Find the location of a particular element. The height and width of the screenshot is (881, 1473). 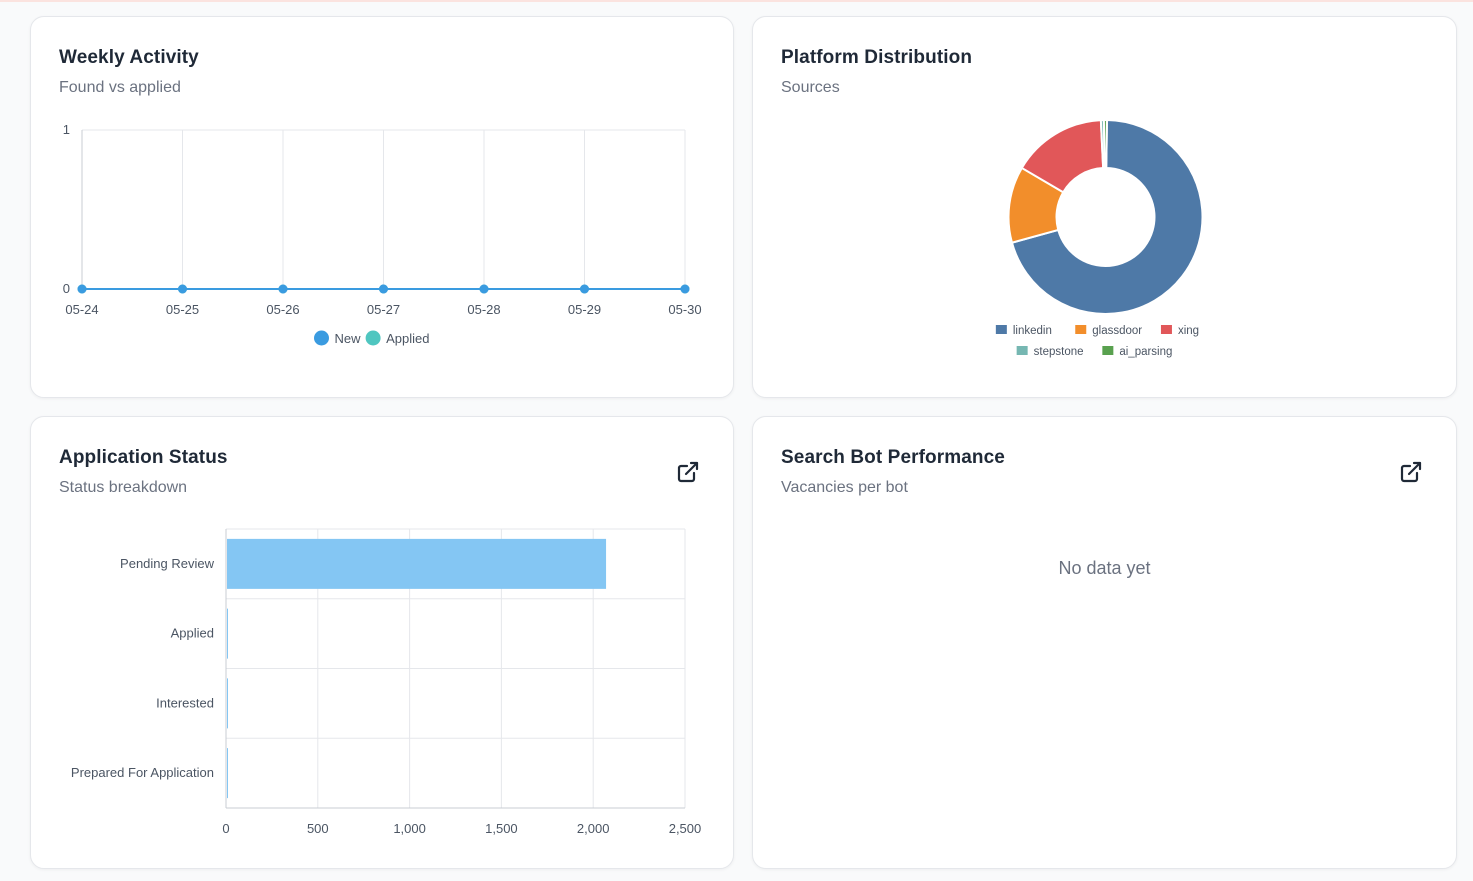

x-tick-label: 0 is located at coordinates (225, 828).